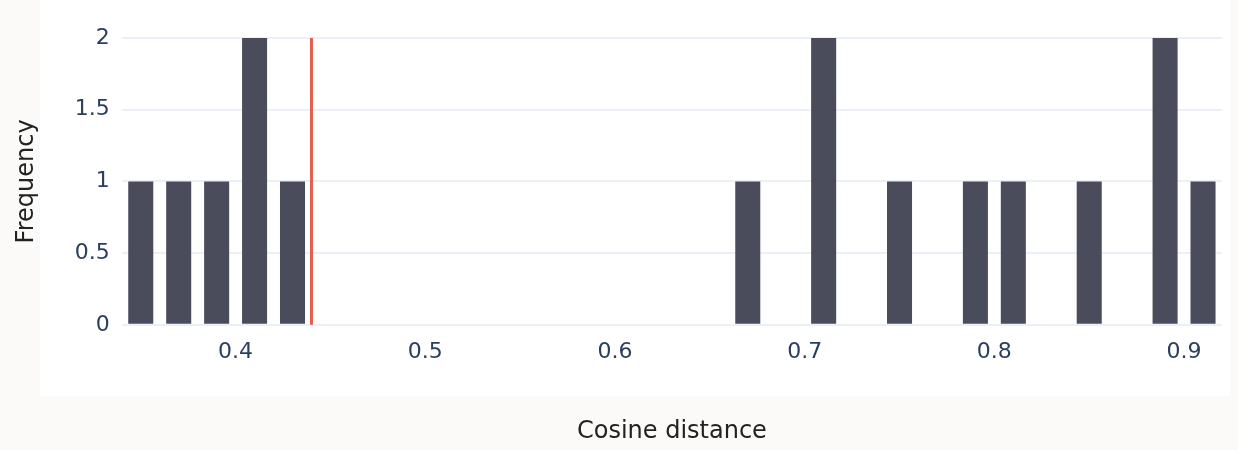  Describe the element at coordinates (425, 350) in the screenshot. I see `x-tick-label: 0.5` at that location.